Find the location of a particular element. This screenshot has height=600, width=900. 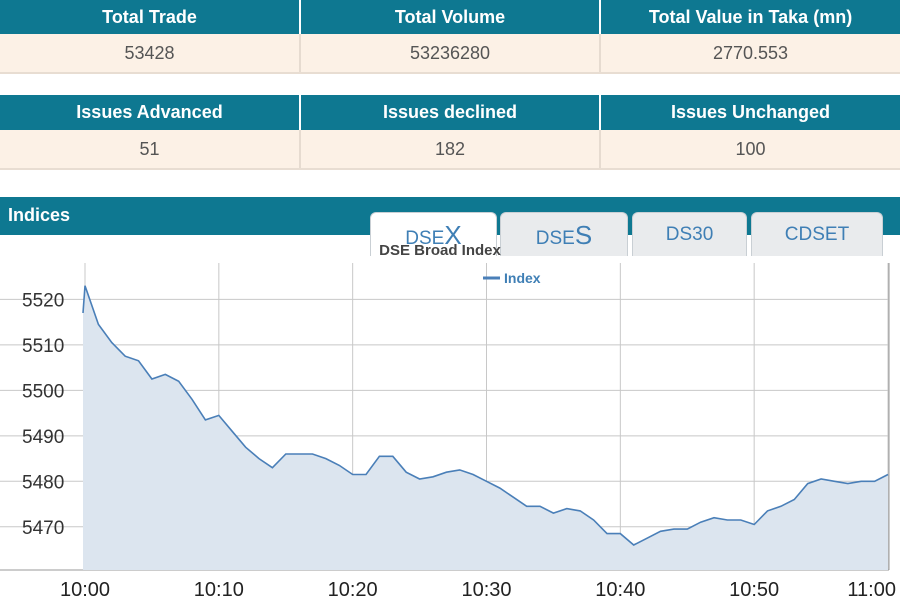

header-total-trade: Total Trade is located at coordinates (150, 17).